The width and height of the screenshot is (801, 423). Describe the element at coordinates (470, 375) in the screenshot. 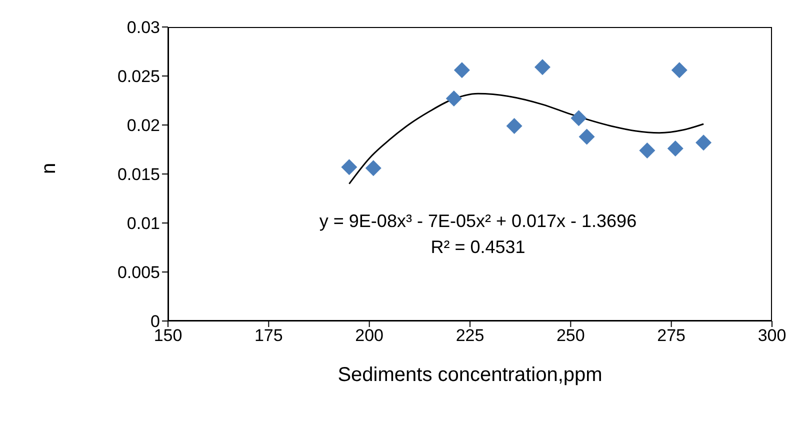

I see `x-axis-title: Sediments concentration,ppm` at that location.